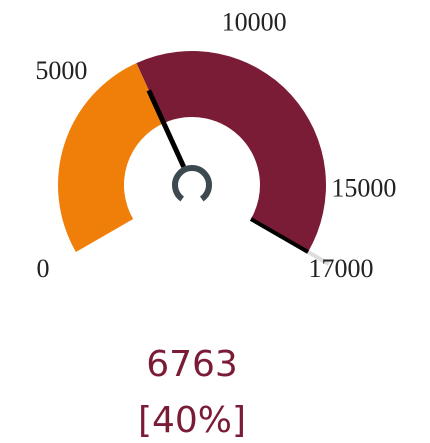 This screenshot has height=443, width=430. What do you see at coordinates (111, 157) in the screenshot?
I see `gauge-value-bar` at bounding box center [111, 157].